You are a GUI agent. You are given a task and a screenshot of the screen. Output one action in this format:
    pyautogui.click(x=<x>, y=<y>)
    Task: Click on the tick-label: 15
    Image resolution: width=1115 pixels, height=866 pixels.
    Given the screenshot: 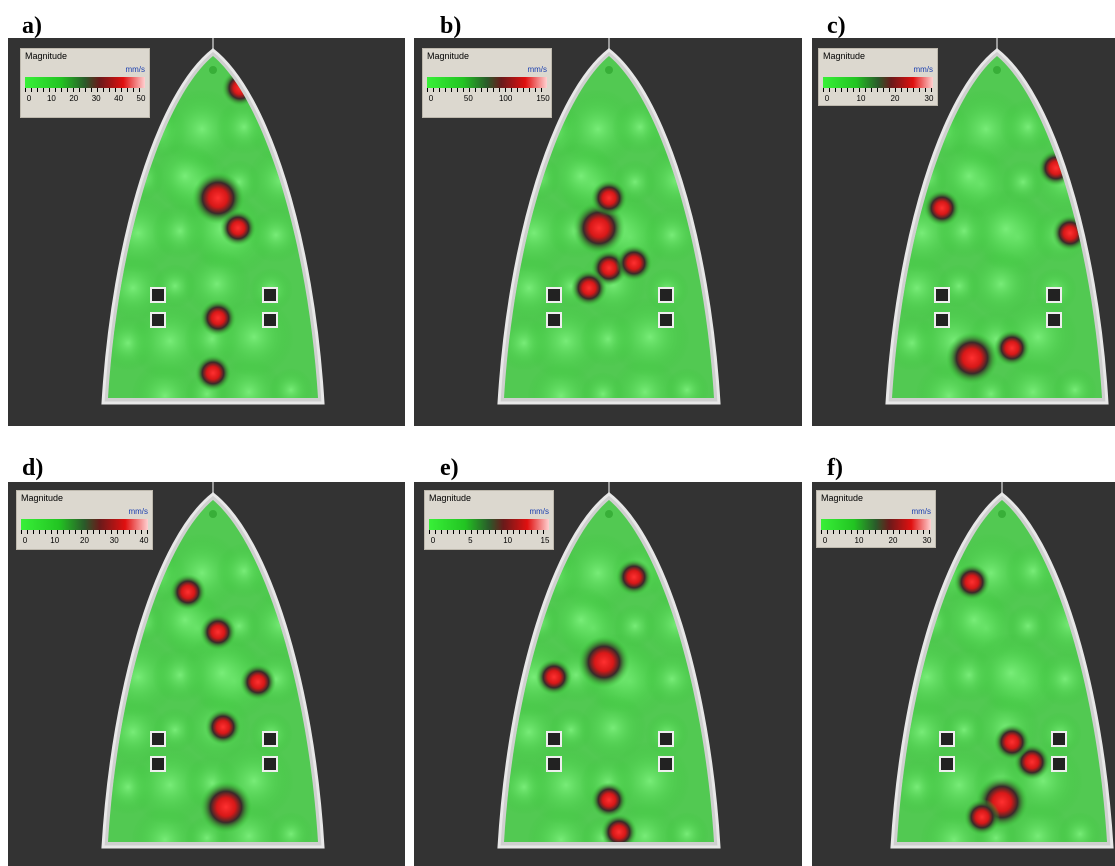 What is the action you would take?
    pyautogui.click(x=545, y=540)
    